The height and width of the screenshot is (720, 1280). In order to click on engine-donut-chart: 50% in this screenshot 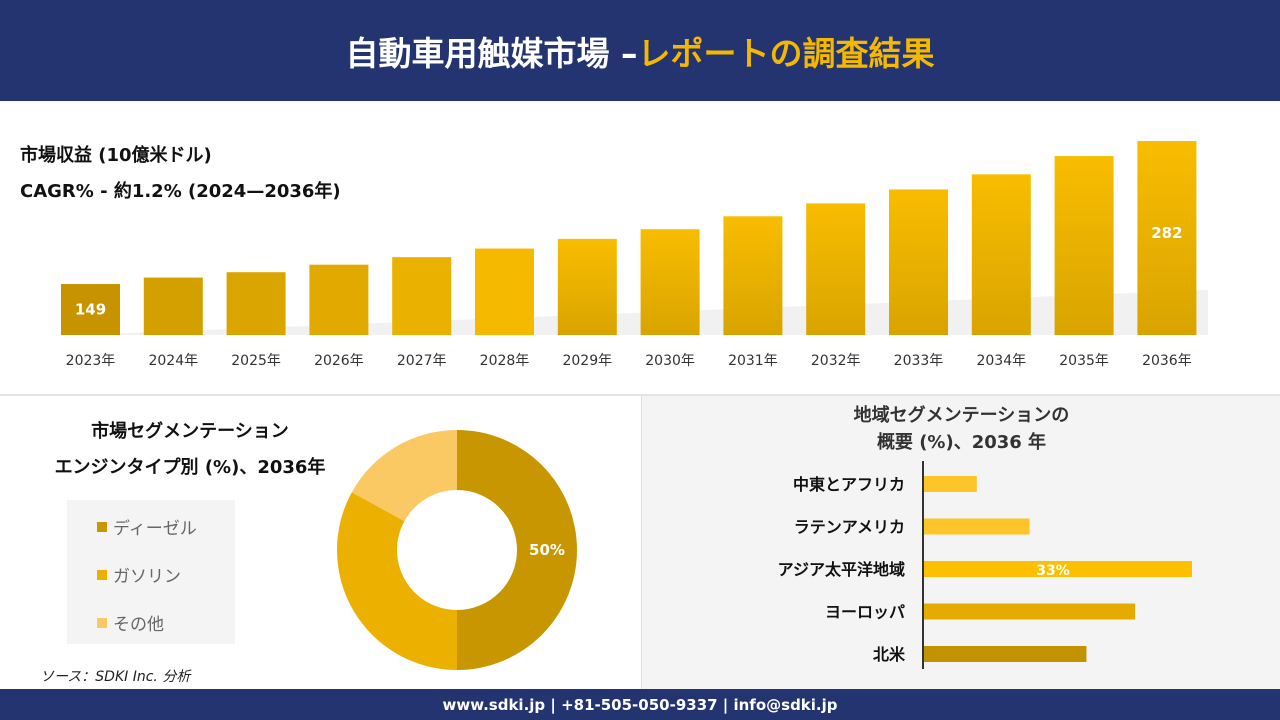, I will do `click(457, 550)`.